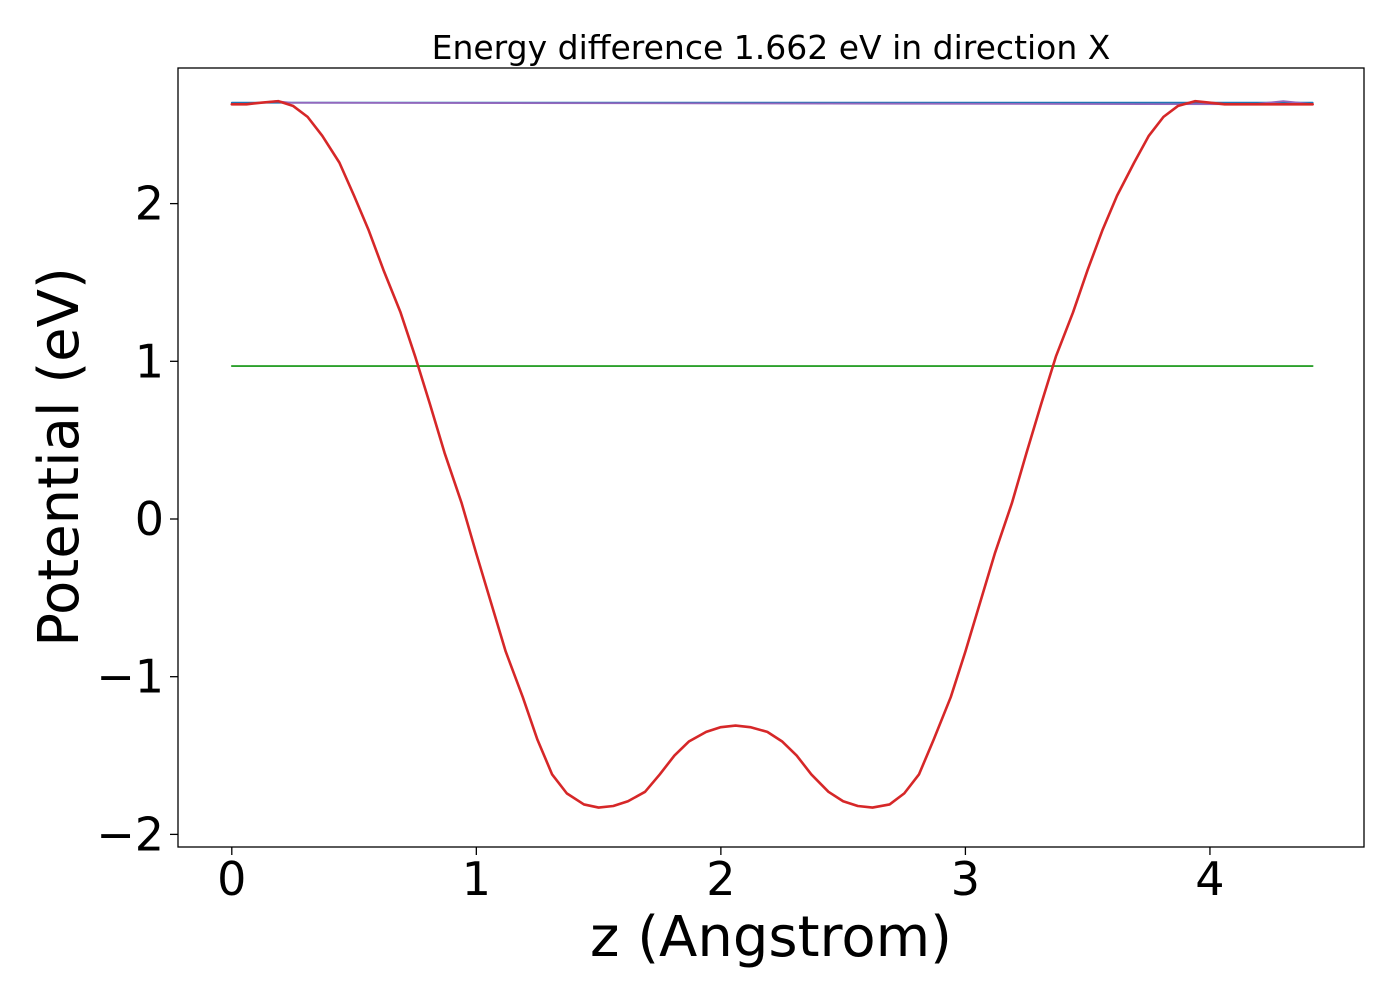 The width and height of the screenshot is (1400, 1000). I want to click on y-tick-label: 1, so click(149, 361).